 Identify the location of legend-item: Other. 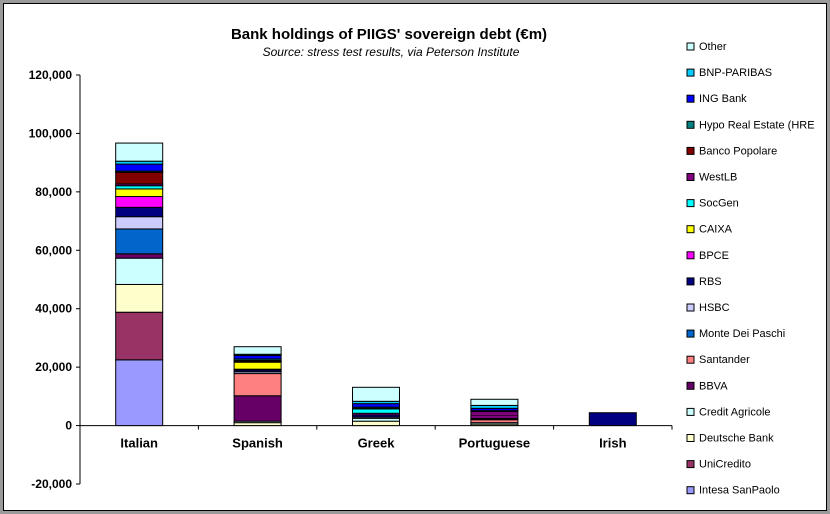
(706, 47).